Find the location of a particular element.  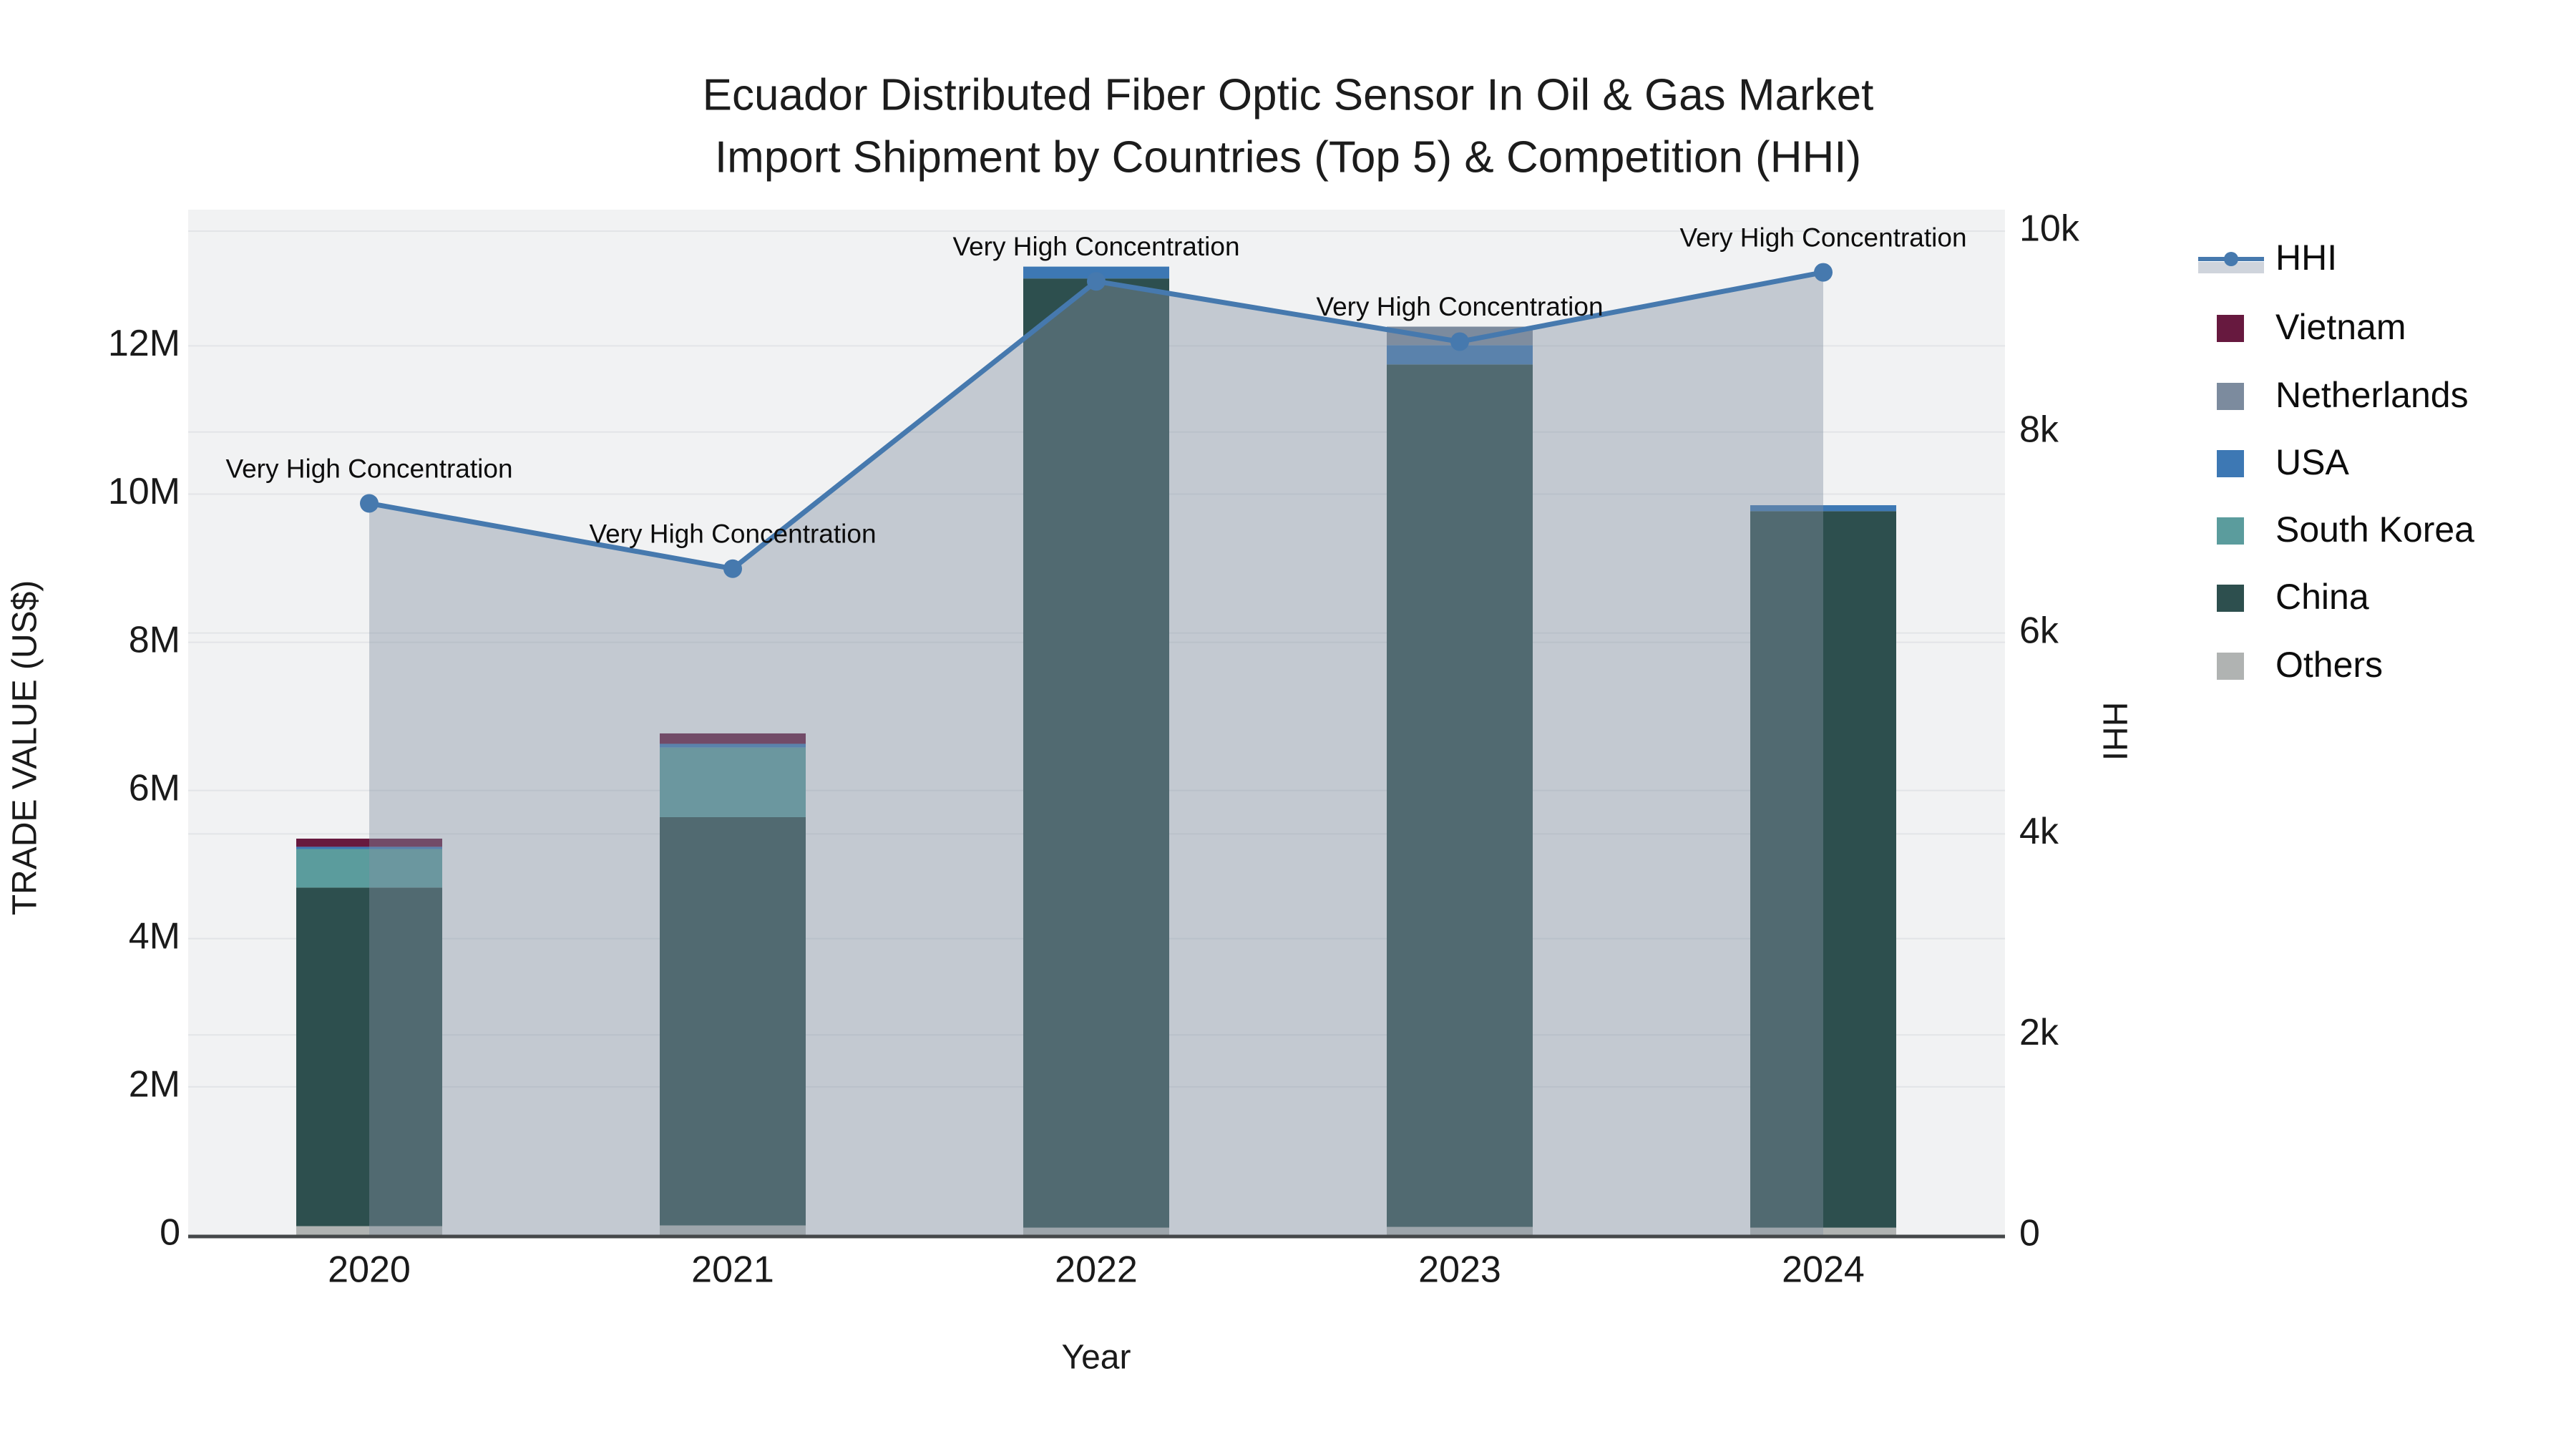

legend-item-china: China is located at coordinates (2293, 597).